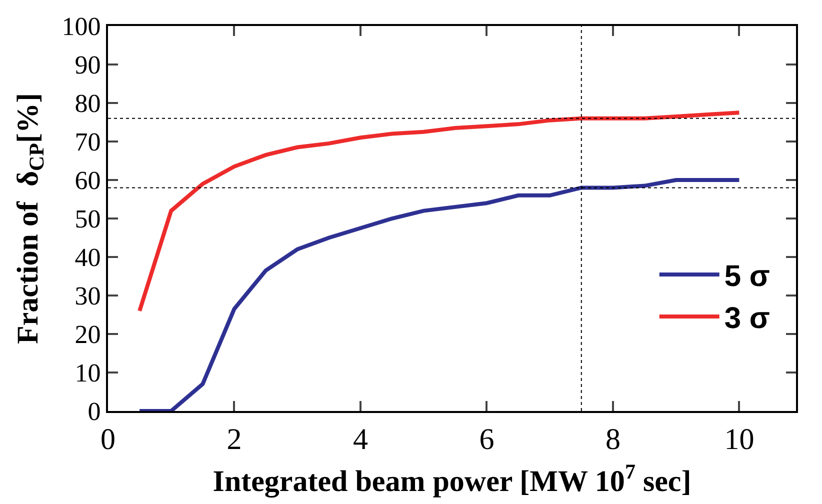 This screenshot has width=822, height=504. I want to click on y-tick-label: 100, so click(81, 27).